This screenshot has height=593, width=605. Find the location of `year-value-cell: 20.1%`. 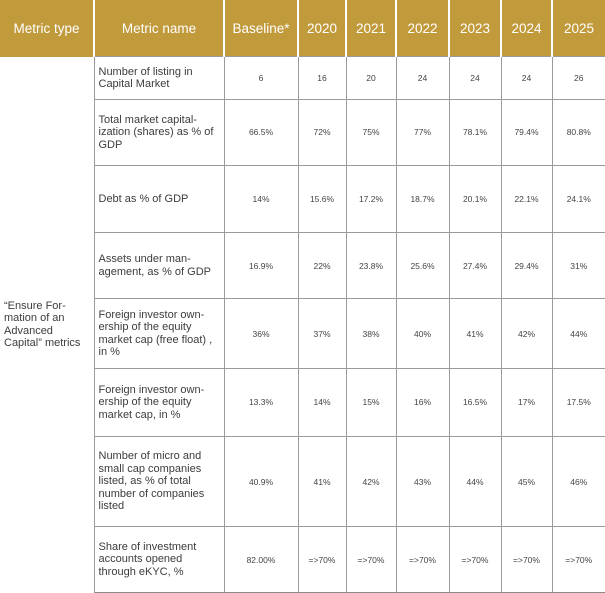

year-value-cell: 20.1% is located at coordinates (475, 199).